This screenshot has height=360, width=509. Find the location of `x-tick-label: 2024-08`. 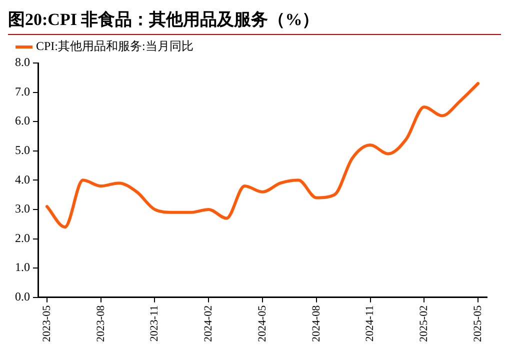

x-tick-label: 2024-08 is located at coordinates (316, 323).